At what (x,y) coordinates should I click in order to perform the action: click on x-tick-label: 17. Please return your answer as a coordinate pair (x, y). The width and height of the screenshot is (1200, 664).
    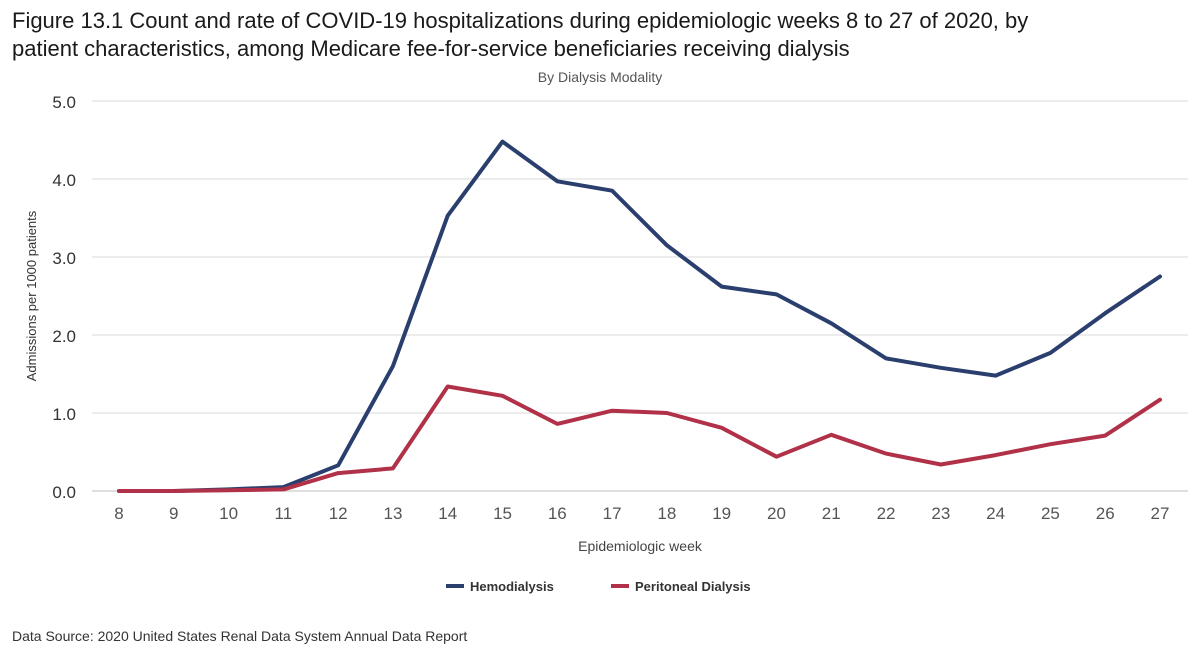
    Looking at the image, I should click on (612, 513).